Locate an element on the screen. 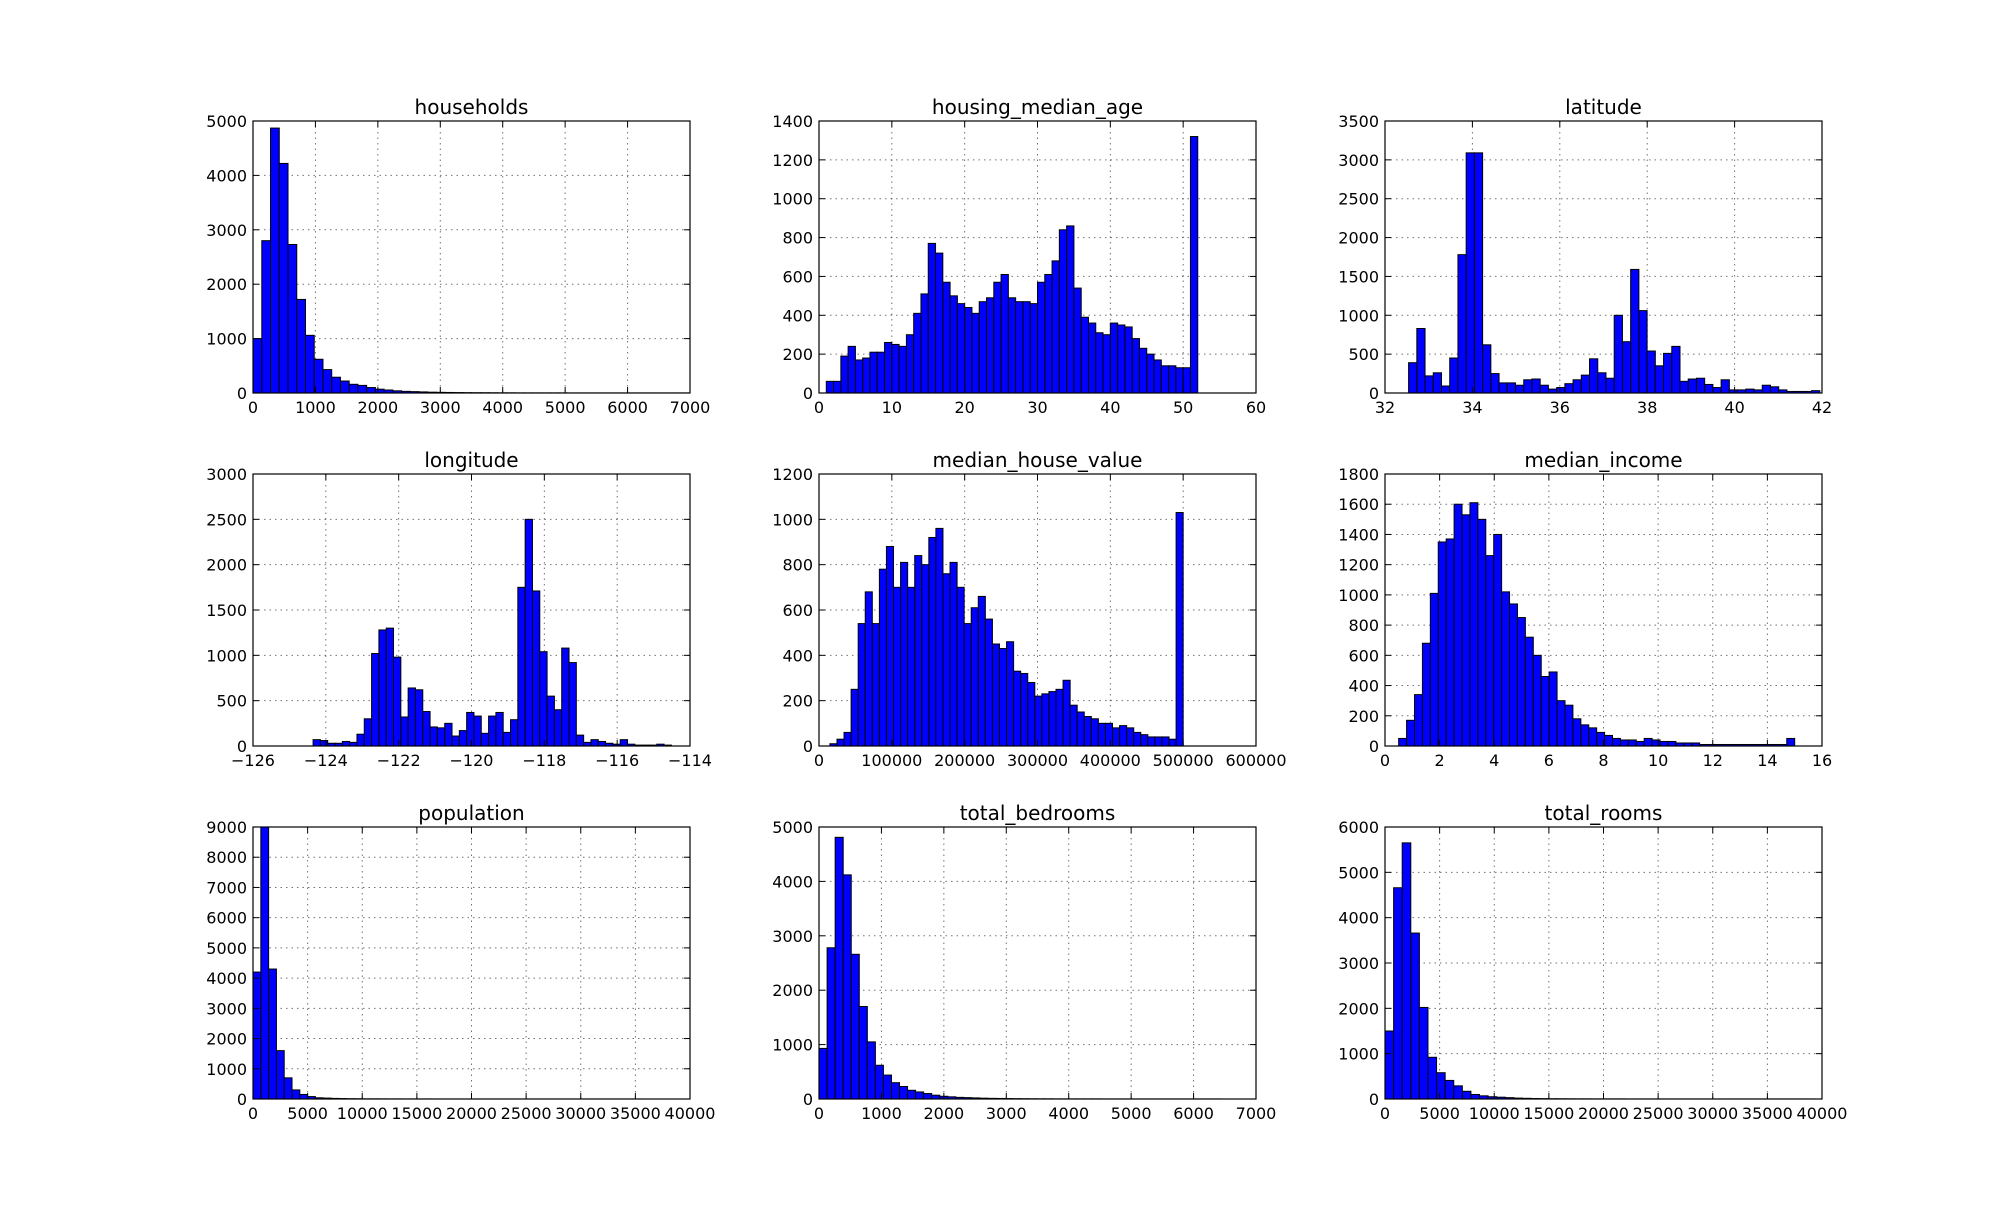 This screenshot has height=1207, width=2000. axes-frame is located at coordinates (471, 257).